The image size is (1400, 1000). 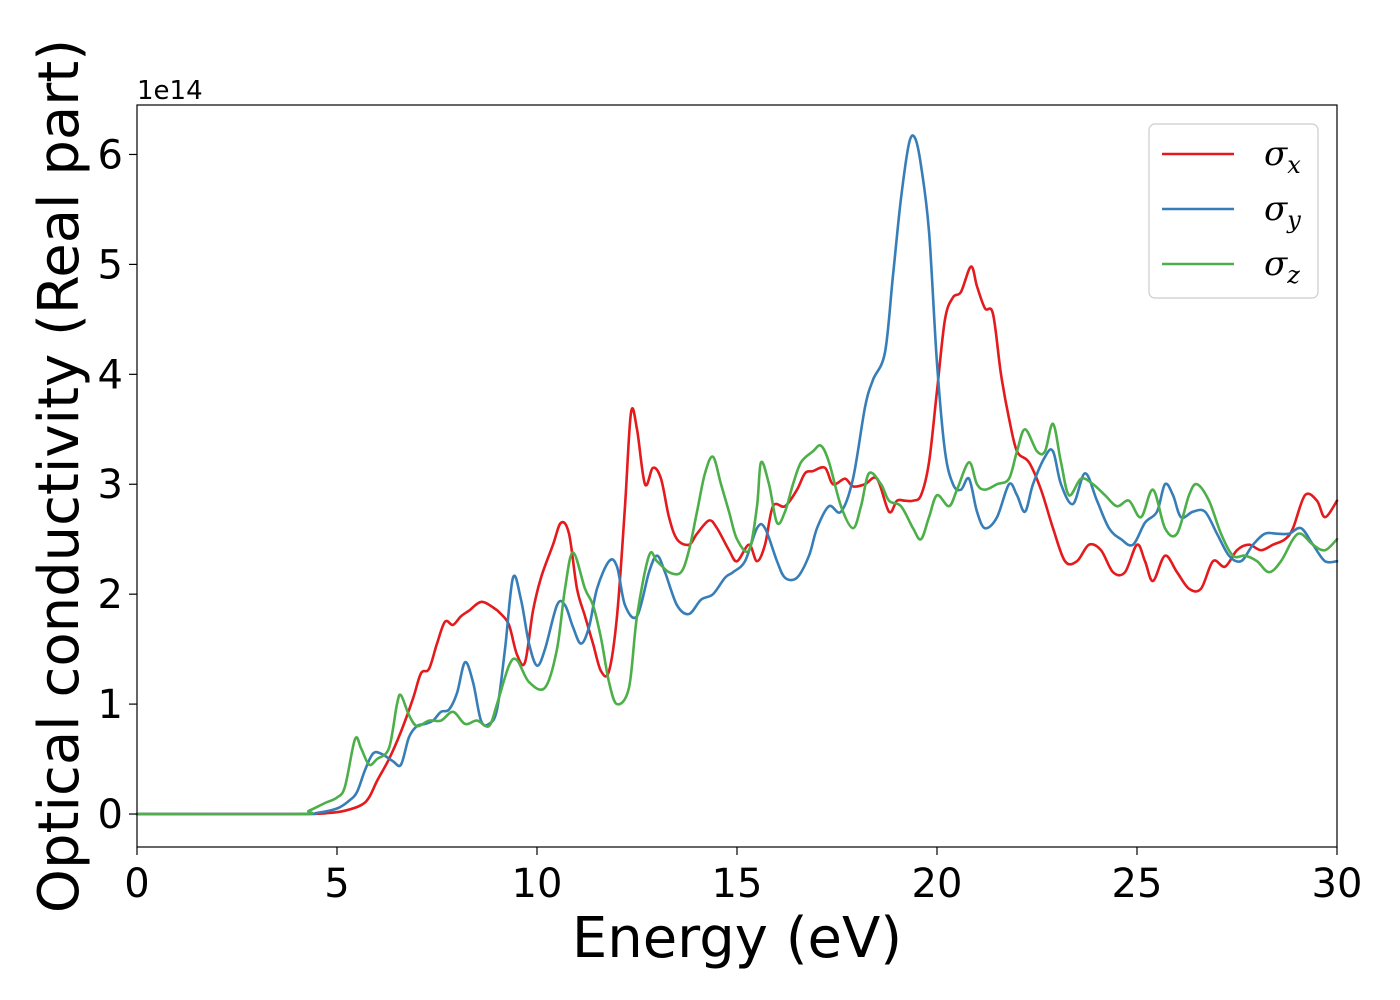 What do you see at coordinates (336, 884) in the screenshot?
I see `x-tick-label: 5` at bounding box center [336, 884].